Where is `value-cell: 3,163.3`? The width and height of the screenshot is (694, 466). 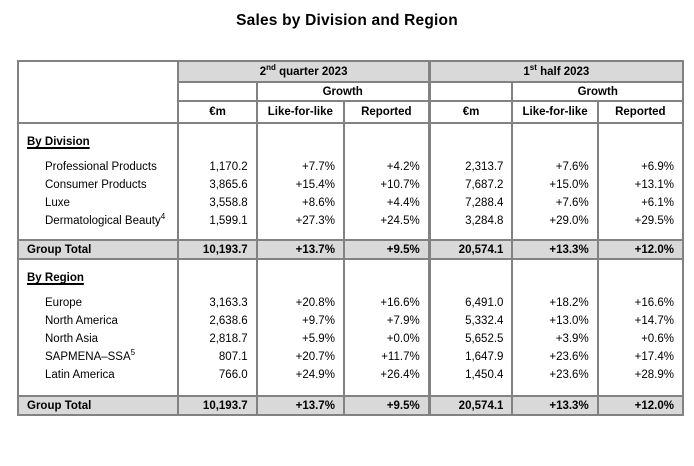 value-cell: 3,163.3 is located at coordinates (217, 303).